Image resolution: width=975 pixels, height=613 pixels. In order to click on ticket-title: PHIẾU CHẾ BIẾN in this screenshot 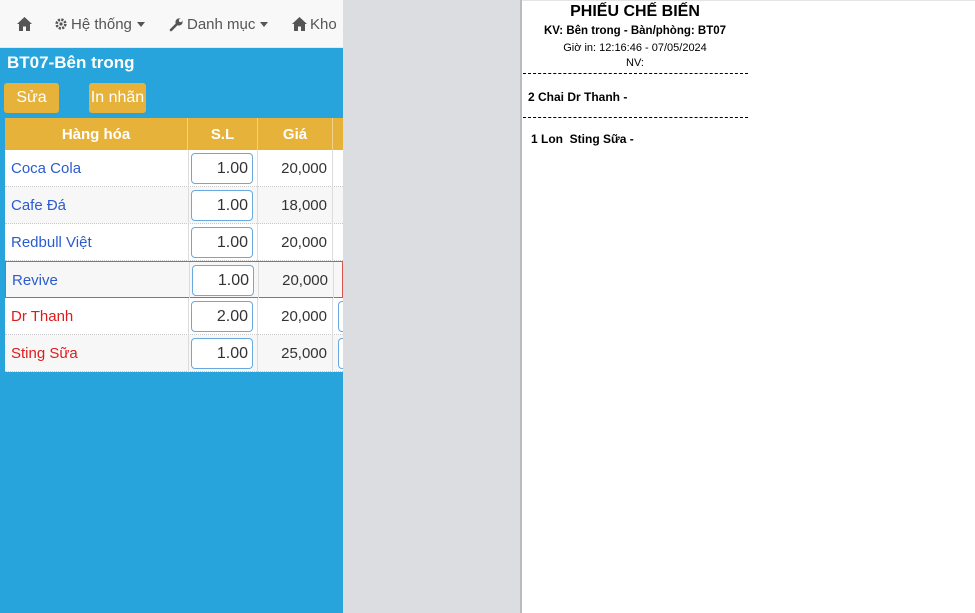, I will do `click(635, 11)`.